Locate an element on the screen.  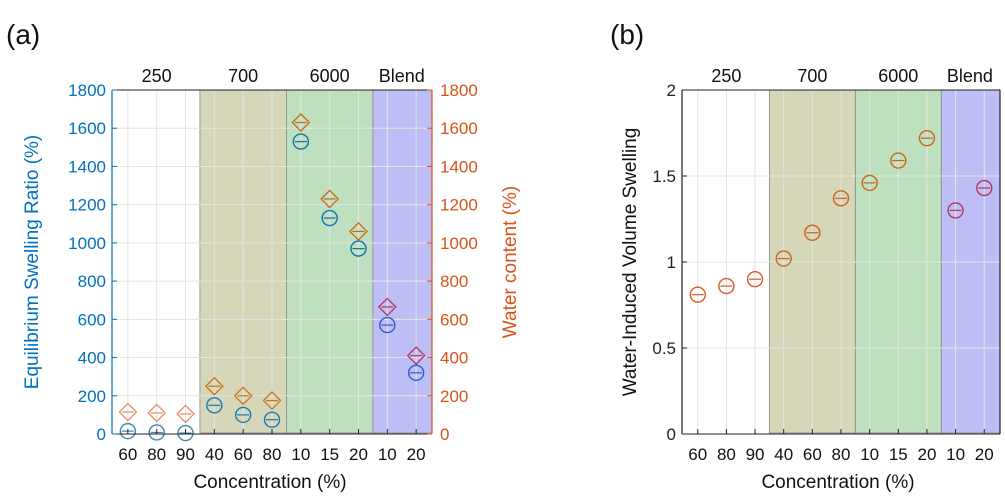
panel-b-group-label: 6000 is located at coordinates (898, 76).